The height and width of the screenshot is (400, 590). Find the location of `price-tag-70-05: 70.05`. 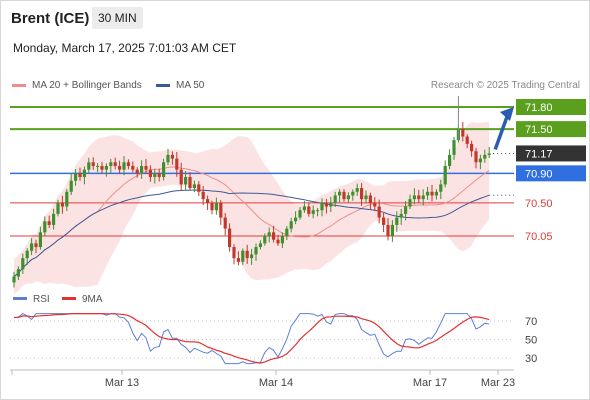

price-tag-70-05: 70.05 is located at coordinates (539, 237).